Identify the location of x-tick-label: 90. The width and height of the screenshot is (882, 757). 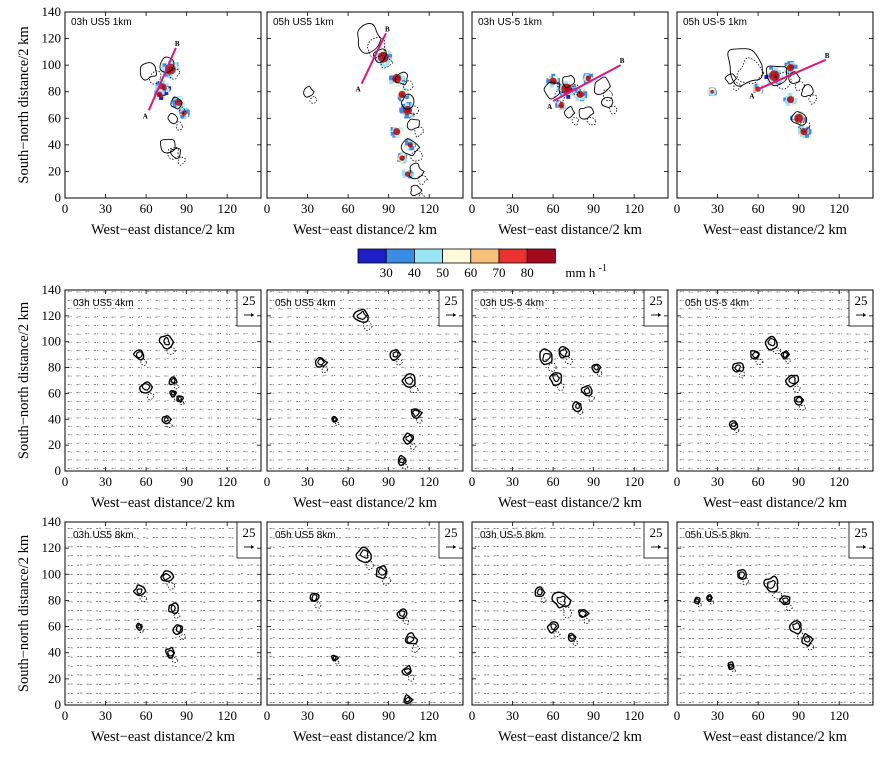
(388, 208).